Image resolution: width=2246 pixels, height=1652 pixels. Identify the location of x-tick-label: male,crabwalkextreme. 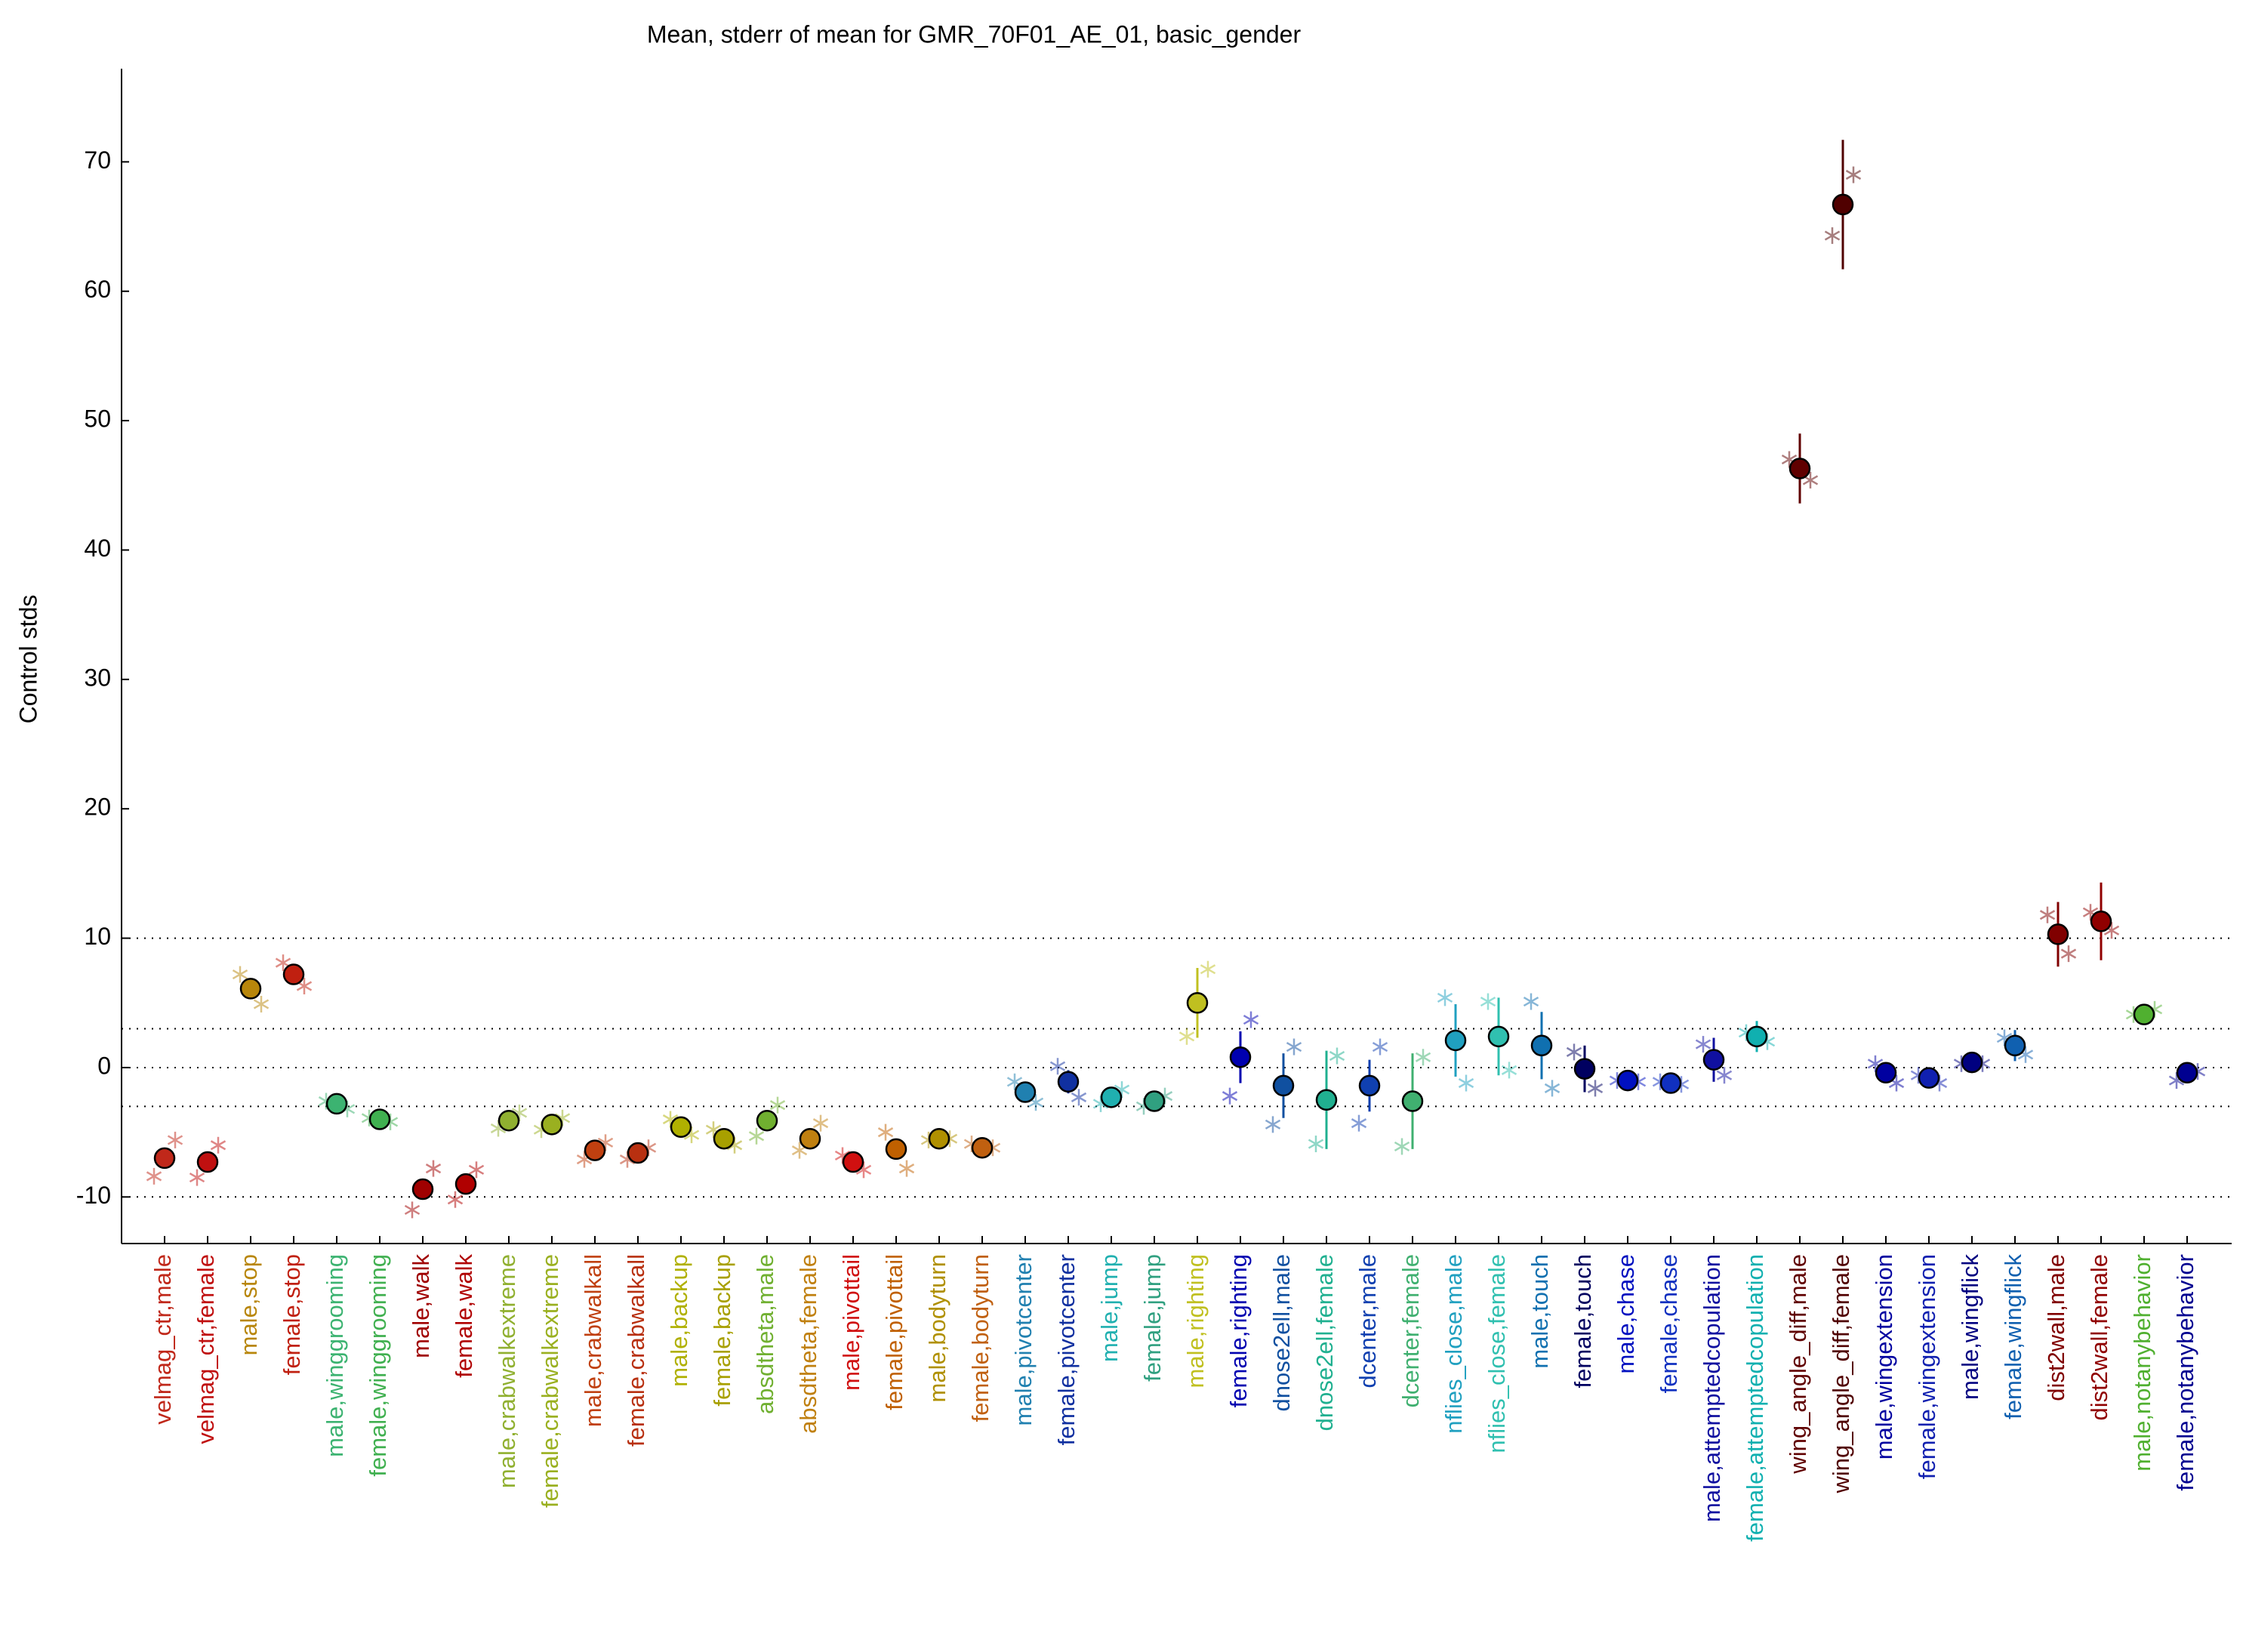
(507, 1371).